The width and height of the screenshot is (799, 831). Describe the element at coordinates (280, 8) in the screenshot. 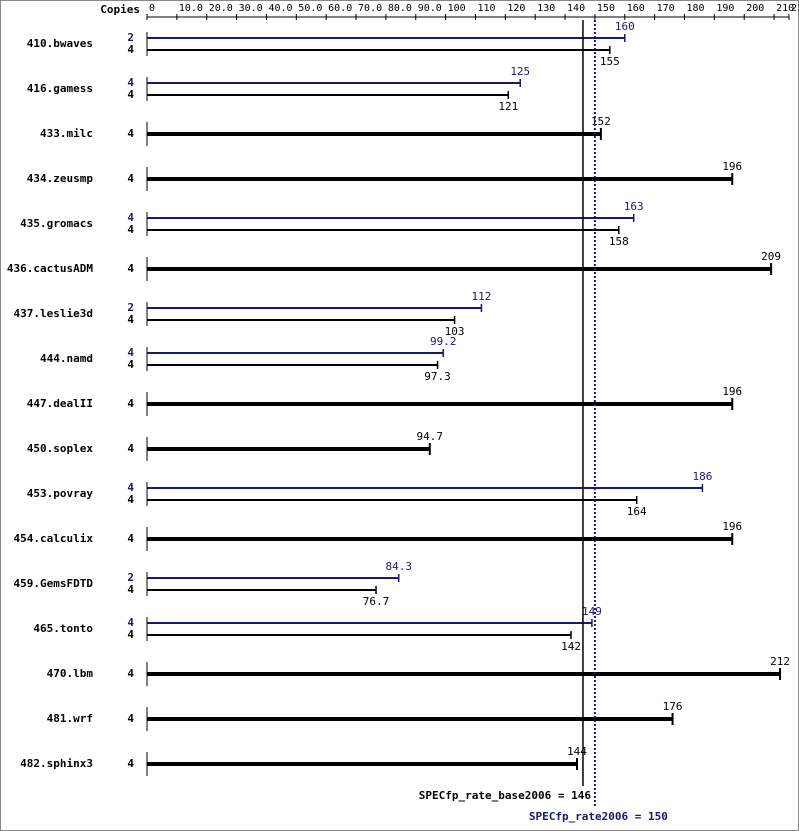

I see `x-tick-label: 40.0` at that location.